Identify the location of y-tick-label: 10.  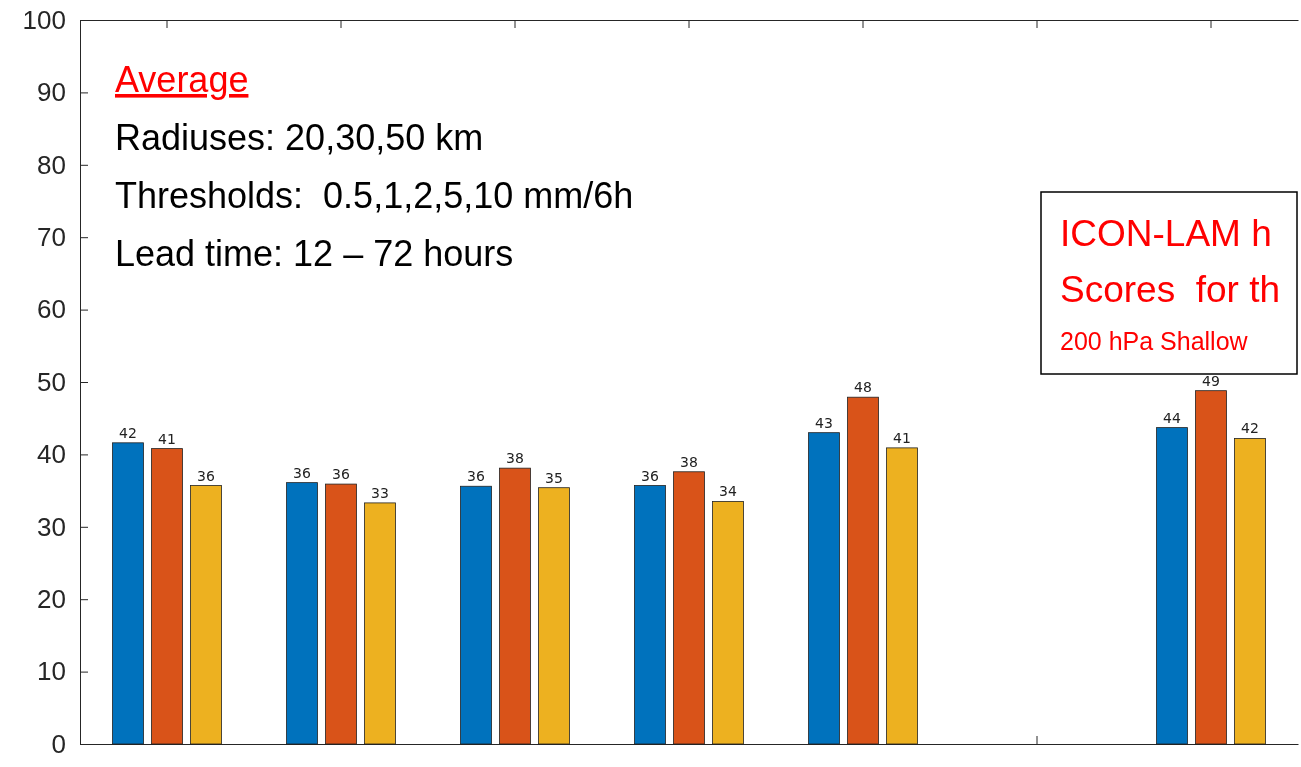
(51, 671).